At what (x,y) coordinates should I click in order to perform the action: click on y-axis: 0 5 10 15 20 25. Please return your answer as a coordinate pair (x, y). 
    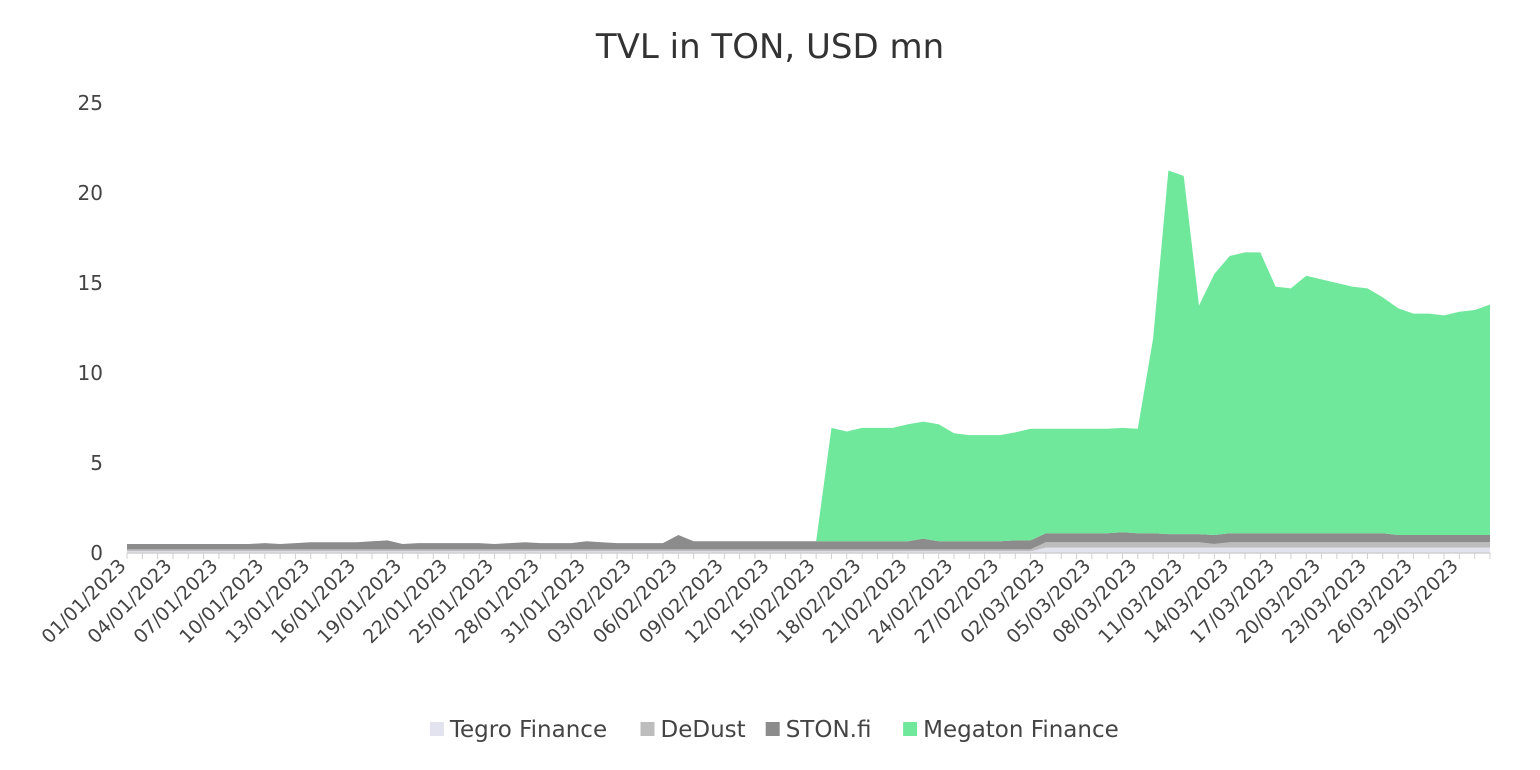
    Looking at the image, I should click on (90, 328).